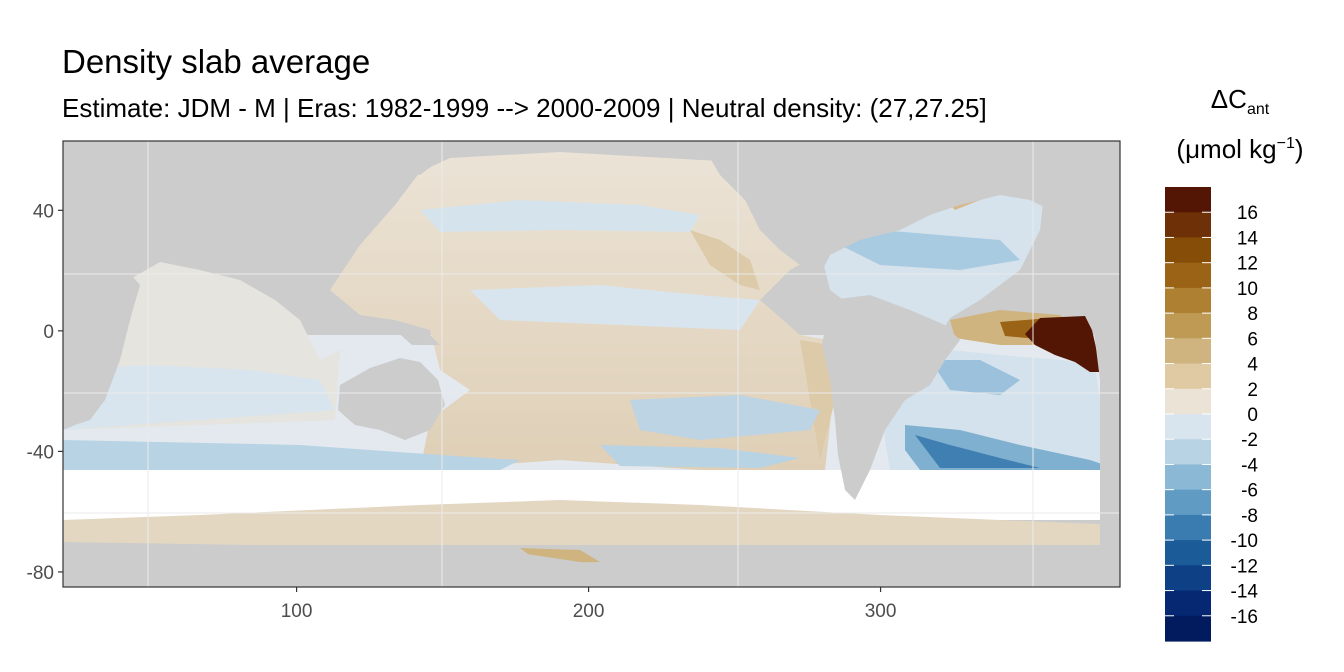 This screenshot has width=1344, height=672. What do you see at coordinates (1228, 99) in the screenshot?
I see `legend-title-main: ΔC` at bounding box center [1228, 99].